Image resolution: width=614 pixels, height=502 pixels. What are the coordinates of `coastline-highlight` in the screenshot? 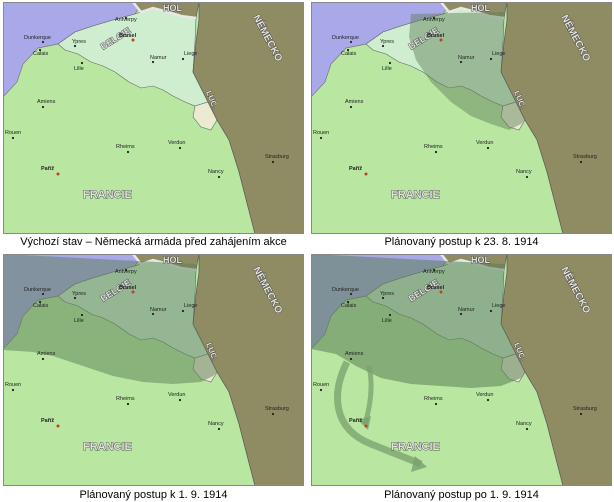 It's located at (472, 11).